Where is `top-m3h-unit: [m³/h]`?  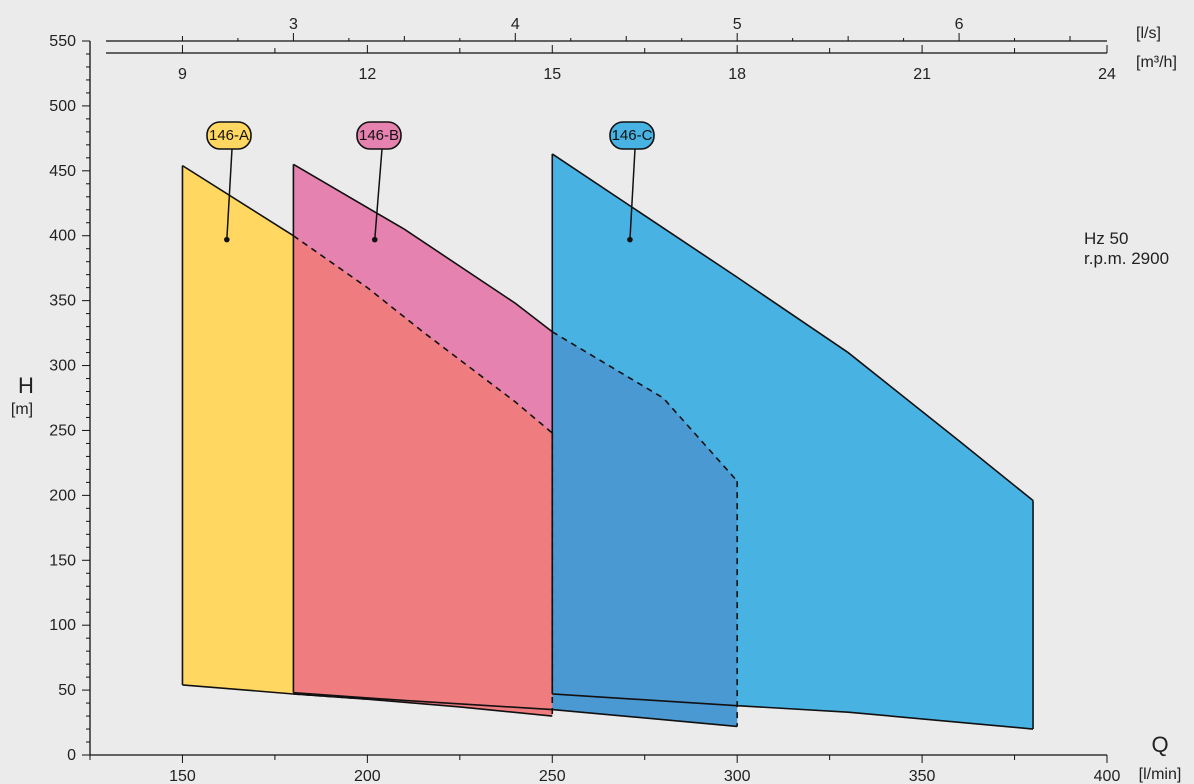
top-m3h-unit: [m³/h] is located at coordinates (1156, 62).